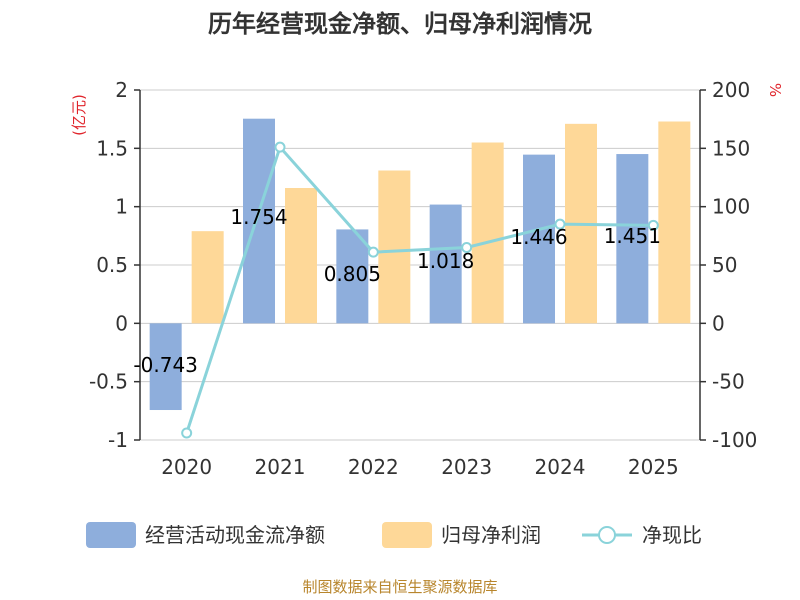 The image size is (800, 600). I want to click on x-tick-label: 2024, so click(560, 467).